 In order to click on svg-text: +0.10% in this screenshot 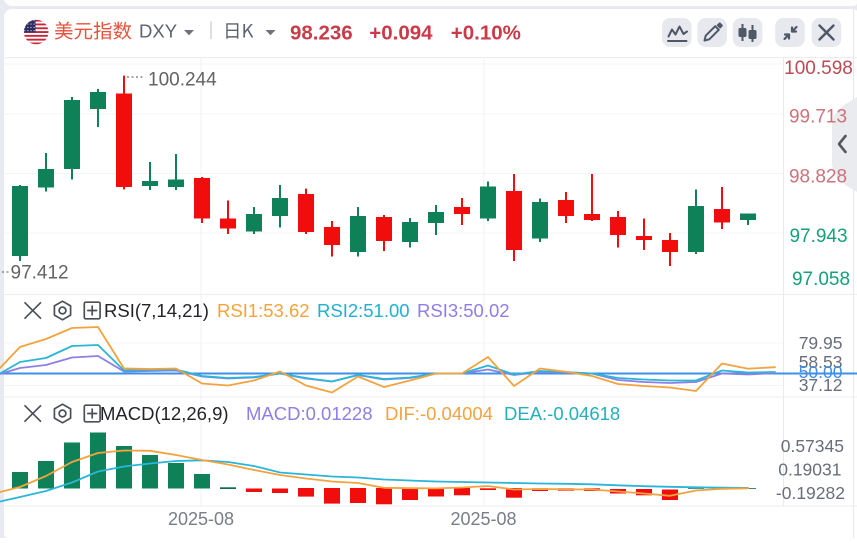, I will do `click(486, 33)`.